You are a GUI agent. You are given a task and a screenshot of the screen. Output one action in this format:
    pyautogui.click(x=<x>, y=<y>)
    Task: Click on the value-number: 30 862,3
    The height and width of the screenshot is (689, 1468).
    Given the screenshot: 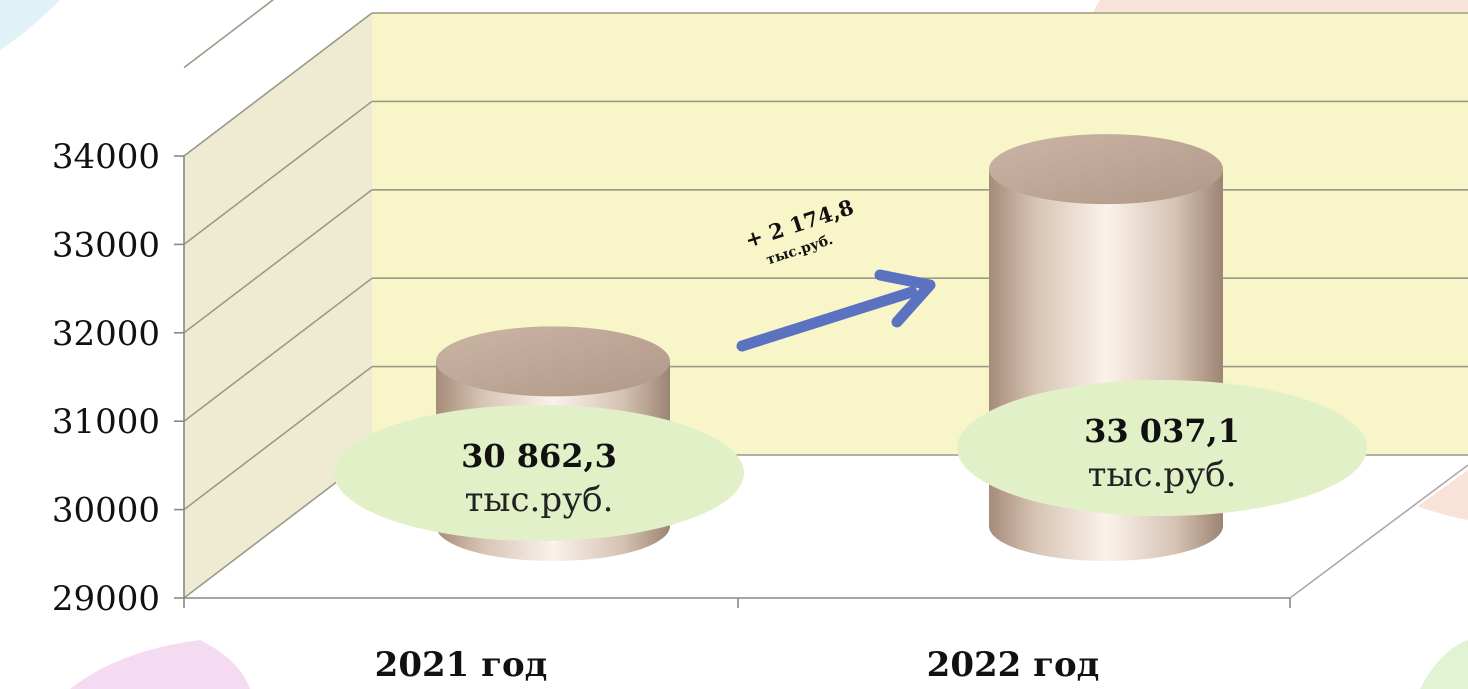 What is the action you would take?
    pyautogui.click(x=539, y=456)
    